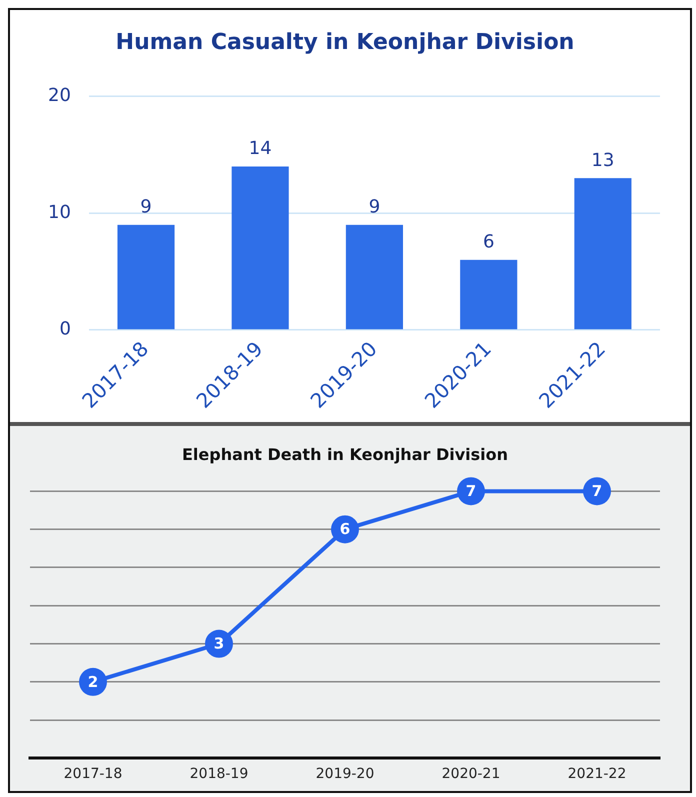  Describe the element at coordinates (59, 212) in the screenshot. I see `y-tick-label: 10` at that location.